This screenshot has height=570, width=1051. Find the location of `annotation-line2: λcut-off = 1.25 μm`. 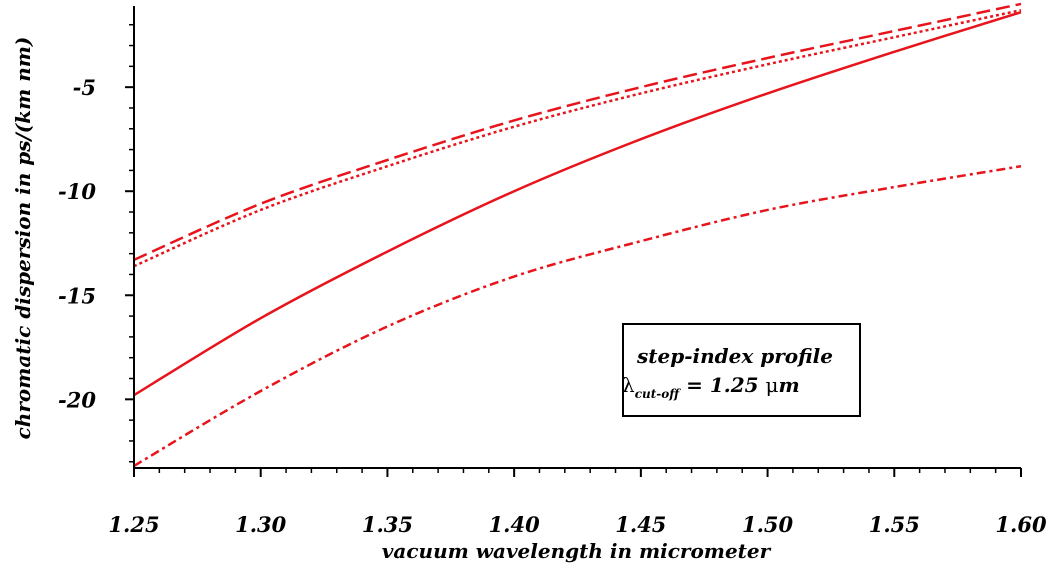

annotation-line2: λcut-off = 1.25 μm is located at coordinates (711, 387).